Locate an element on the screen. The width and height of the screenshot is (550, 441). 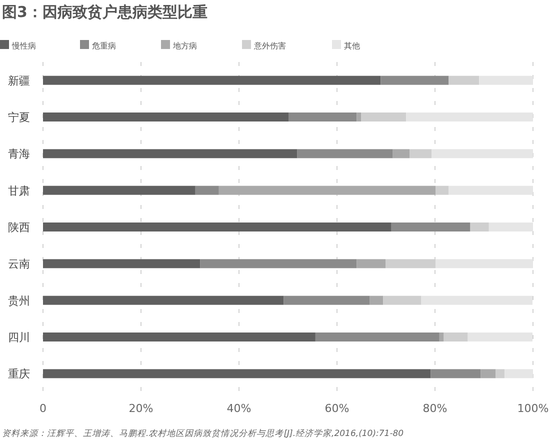
chart-title: 图3：因病致贫户患病类型比重 is located at coordinates (105, 12).